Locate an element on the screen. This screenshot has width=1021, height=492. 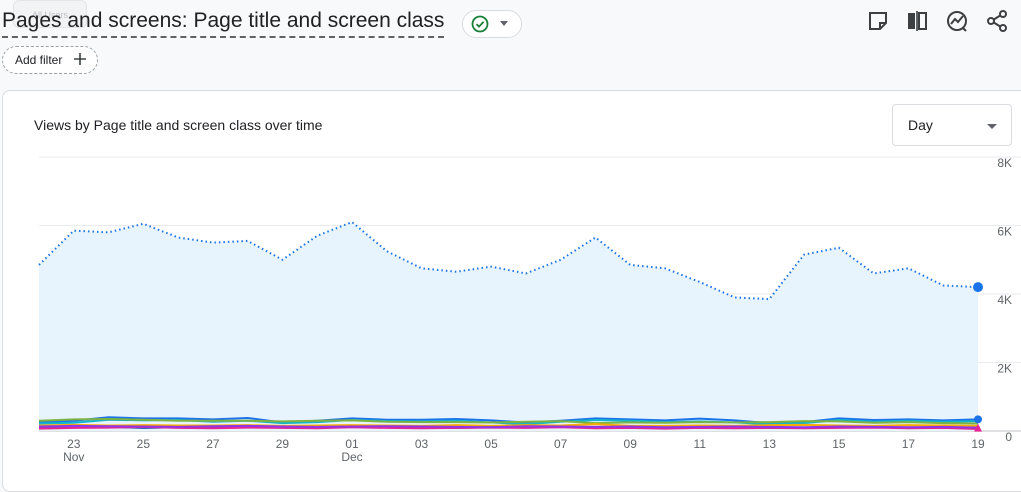
x-tick-label: 19 is located at coordinates (978, 444).